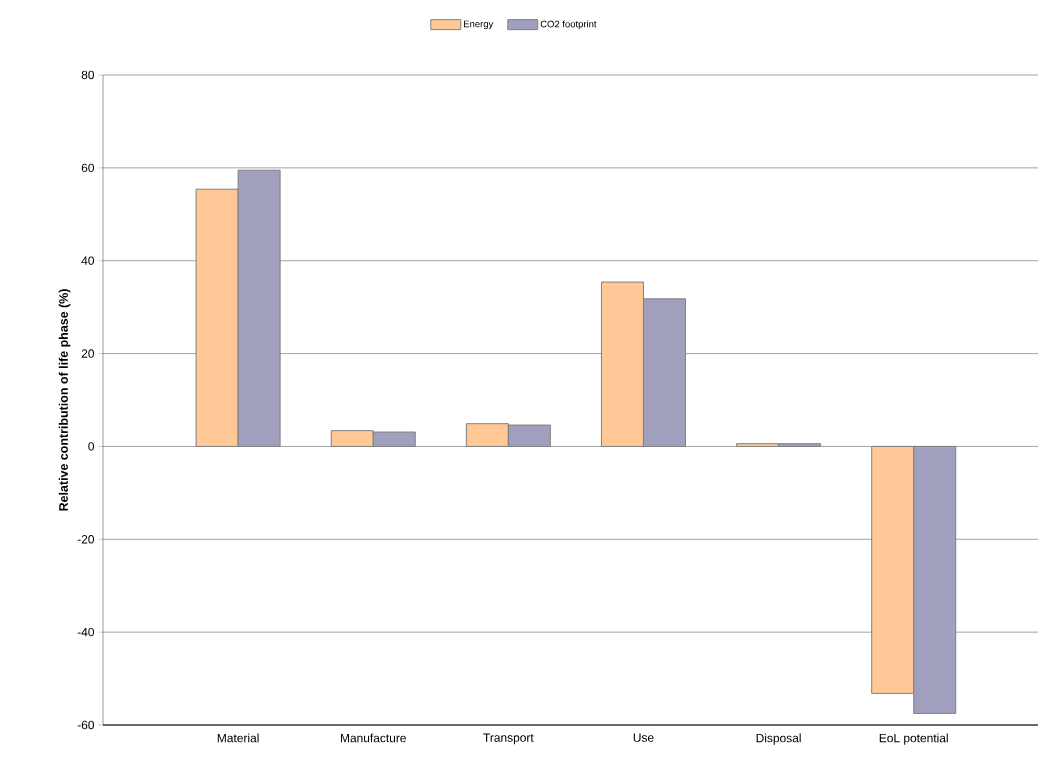 The image size is (1038, 758). Describe the element at coordinates (508, 739) in the screenshot. I see `x-tick-label: Transport` at that location.